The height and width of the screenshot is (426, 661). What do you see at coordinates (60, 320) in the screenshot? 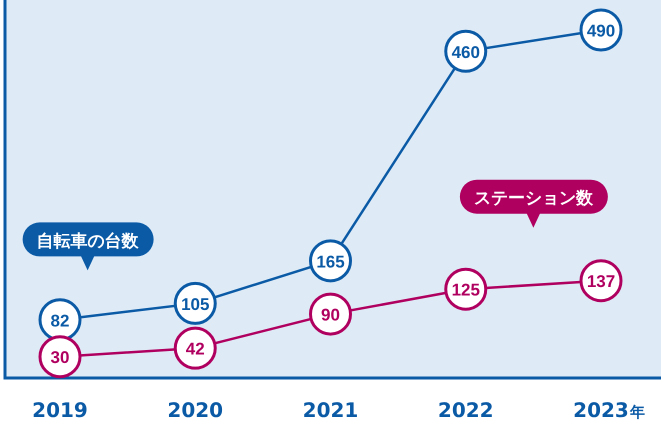
I see `data-label: 82` at bounding box center [60, 320].